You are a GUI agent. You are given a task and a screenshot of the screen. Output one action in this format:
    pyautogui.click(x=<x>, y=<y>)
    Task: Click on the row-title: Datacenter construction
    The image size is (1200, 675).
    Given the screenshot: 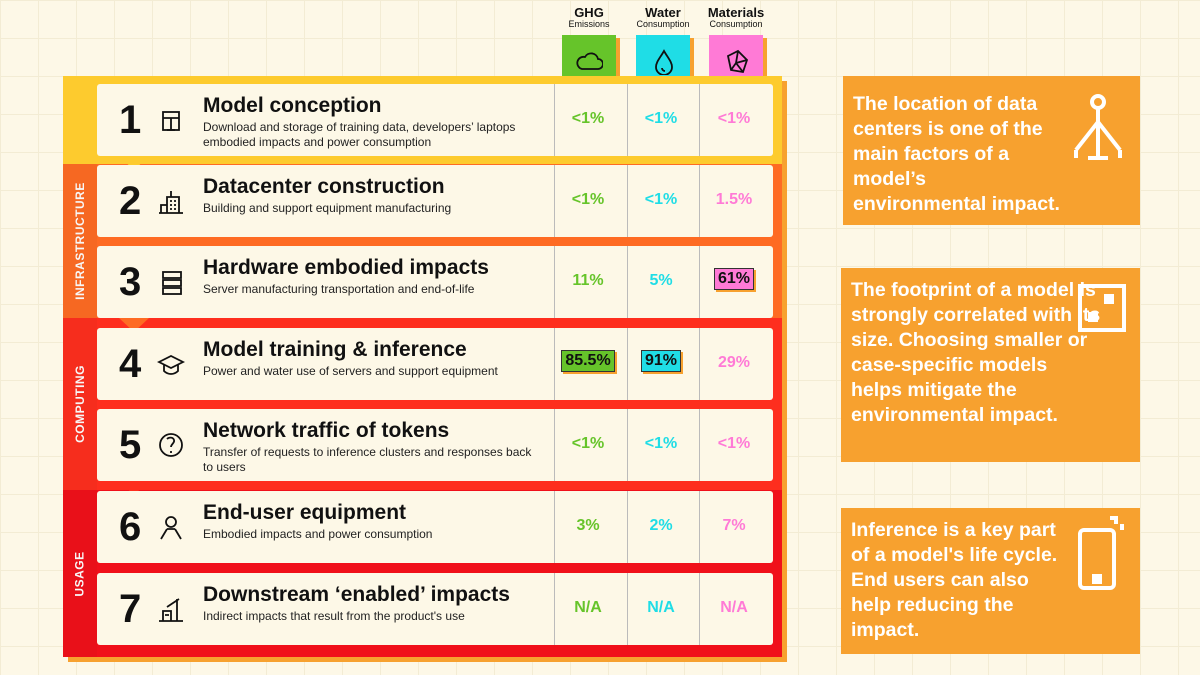 What is the action you would take?
    pyautogui.click(x=324, y=186)
    